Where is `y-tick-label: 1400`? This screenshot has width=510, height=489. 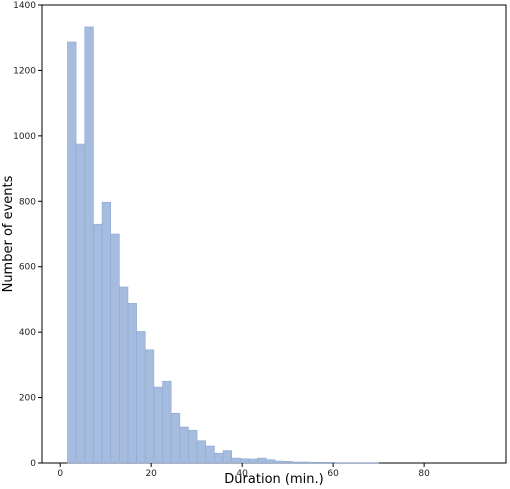
y-tick-label: 1400 is located at coordinates (24, 6).